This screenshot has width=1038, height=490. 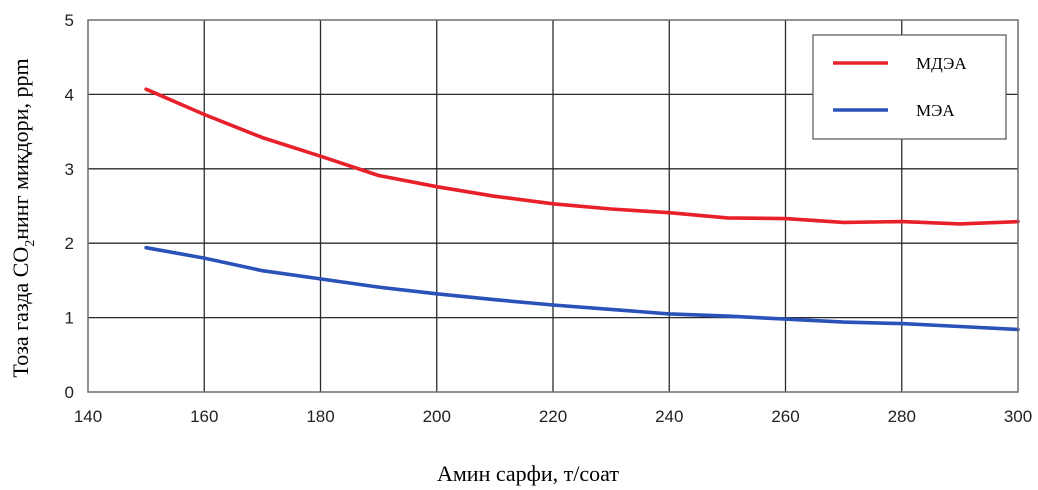 I want to click on y-axis-title-rest: нинг миқдори, ppm, so click(x=20, y=148).